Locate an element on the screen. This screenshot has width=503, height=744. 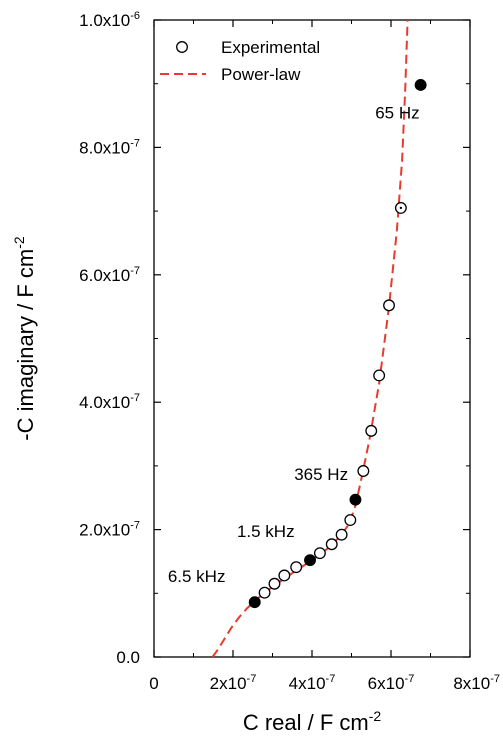
y-tick-label: 0.0 is located at coordinates (128, 657).